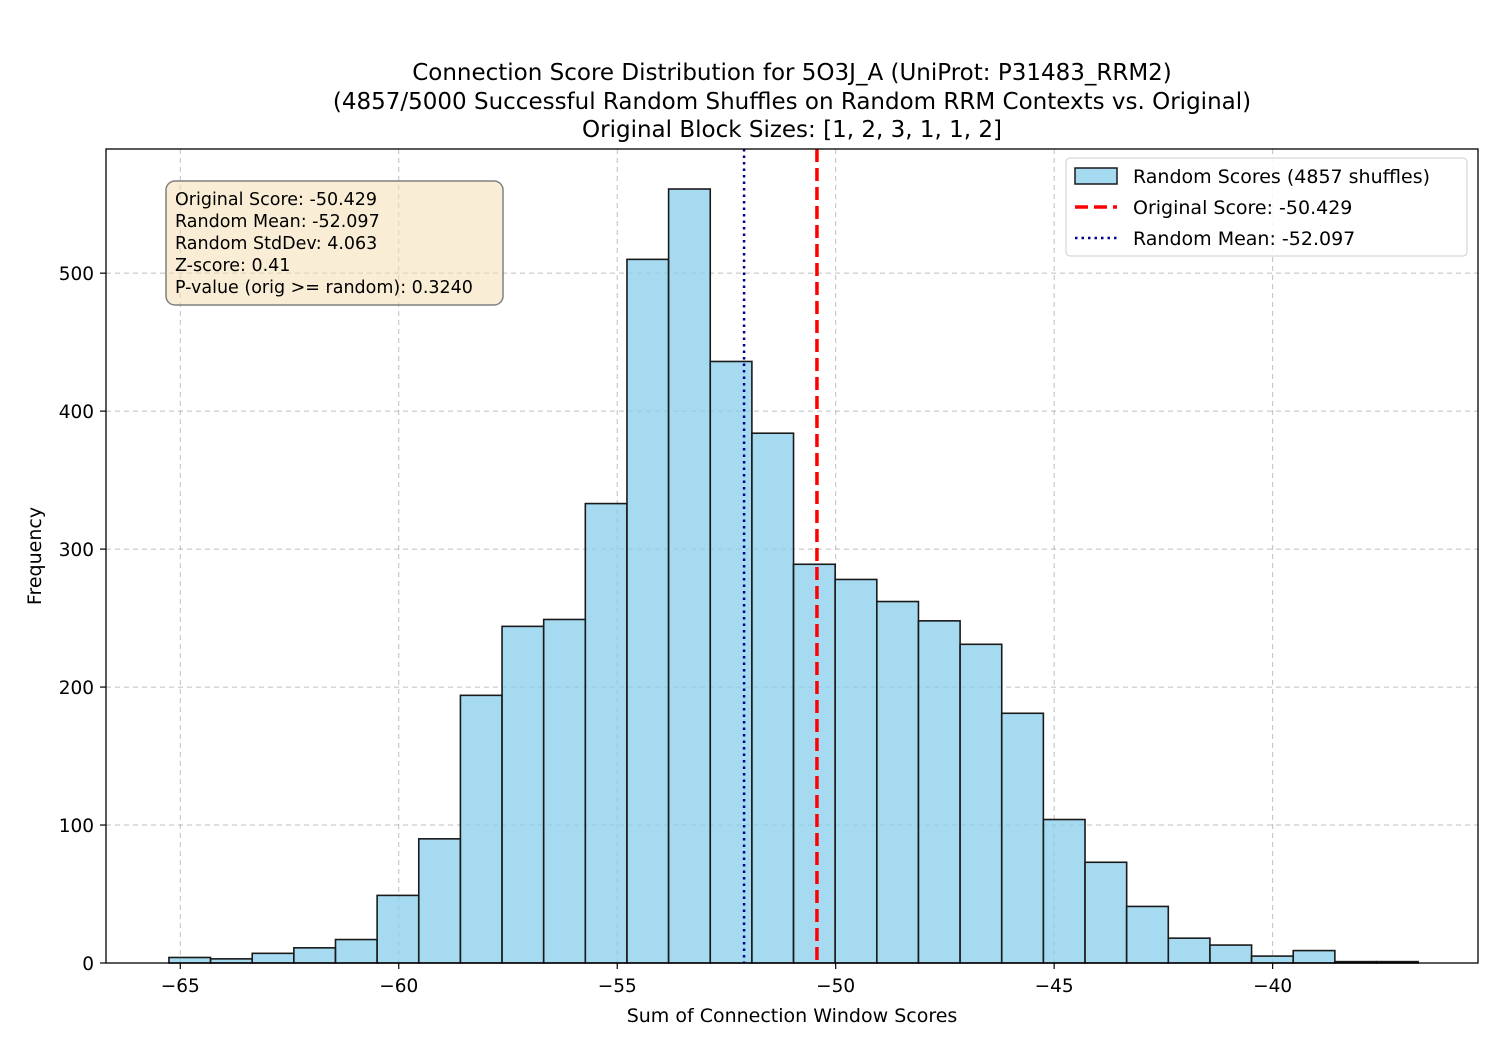  I want to click on y-axis-ticks: 0 100 200 300 400 500, so click(82, 619).